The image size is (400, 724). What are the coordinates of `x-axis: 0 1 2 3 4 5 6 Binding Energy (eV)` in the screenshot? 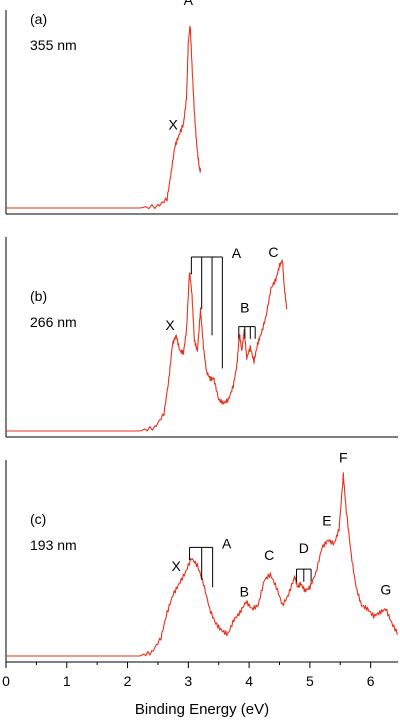 It's located at (200, 689).